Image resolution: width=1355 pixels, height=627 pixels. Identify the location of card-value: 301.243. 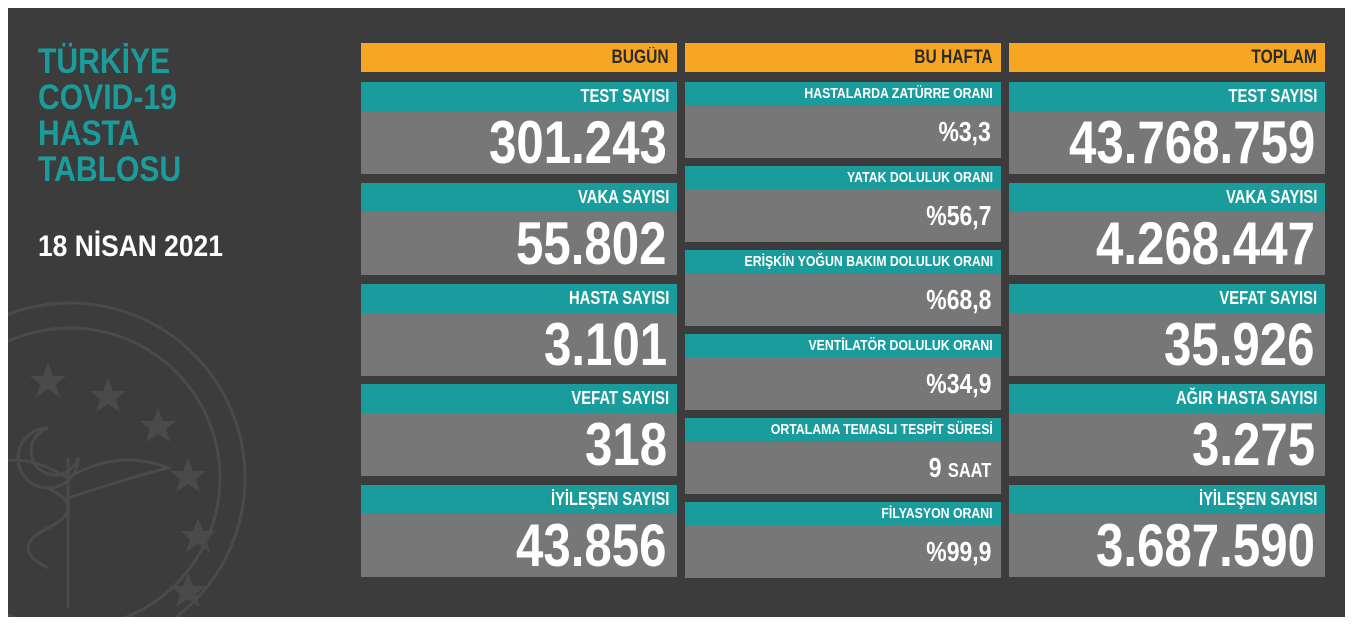
(519, 142).